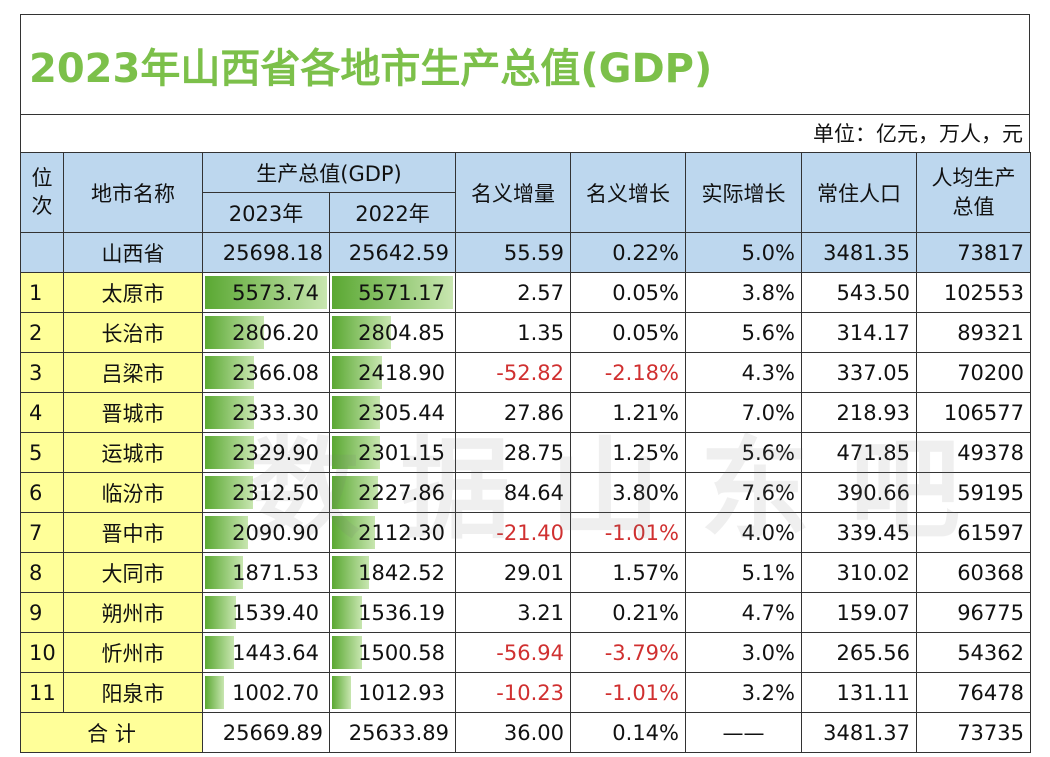  I want to click on real-growth-cell: 5.1%, so click(743, 572).